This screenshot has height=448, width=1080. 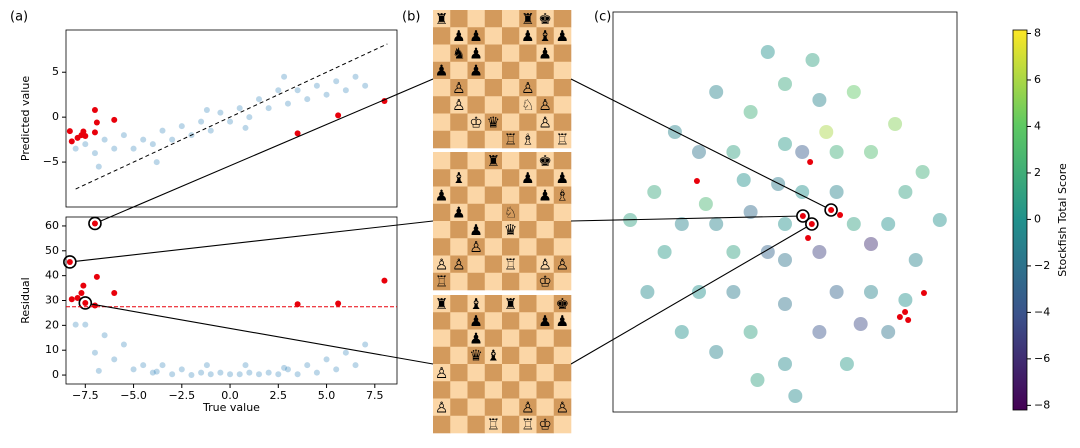 What do you see at coordinates (51, 161) in the screenshot?
I see `y-tick-label: −5` at bounding box center [51, 161].